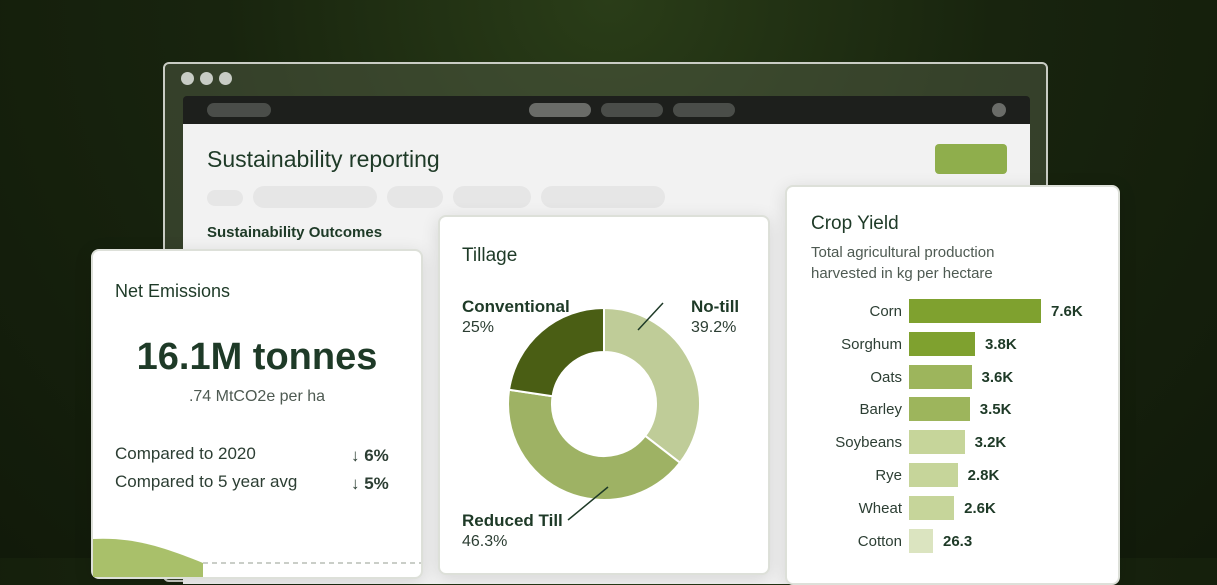  I want to click on app-logo-placeholder, so click(239, 110).